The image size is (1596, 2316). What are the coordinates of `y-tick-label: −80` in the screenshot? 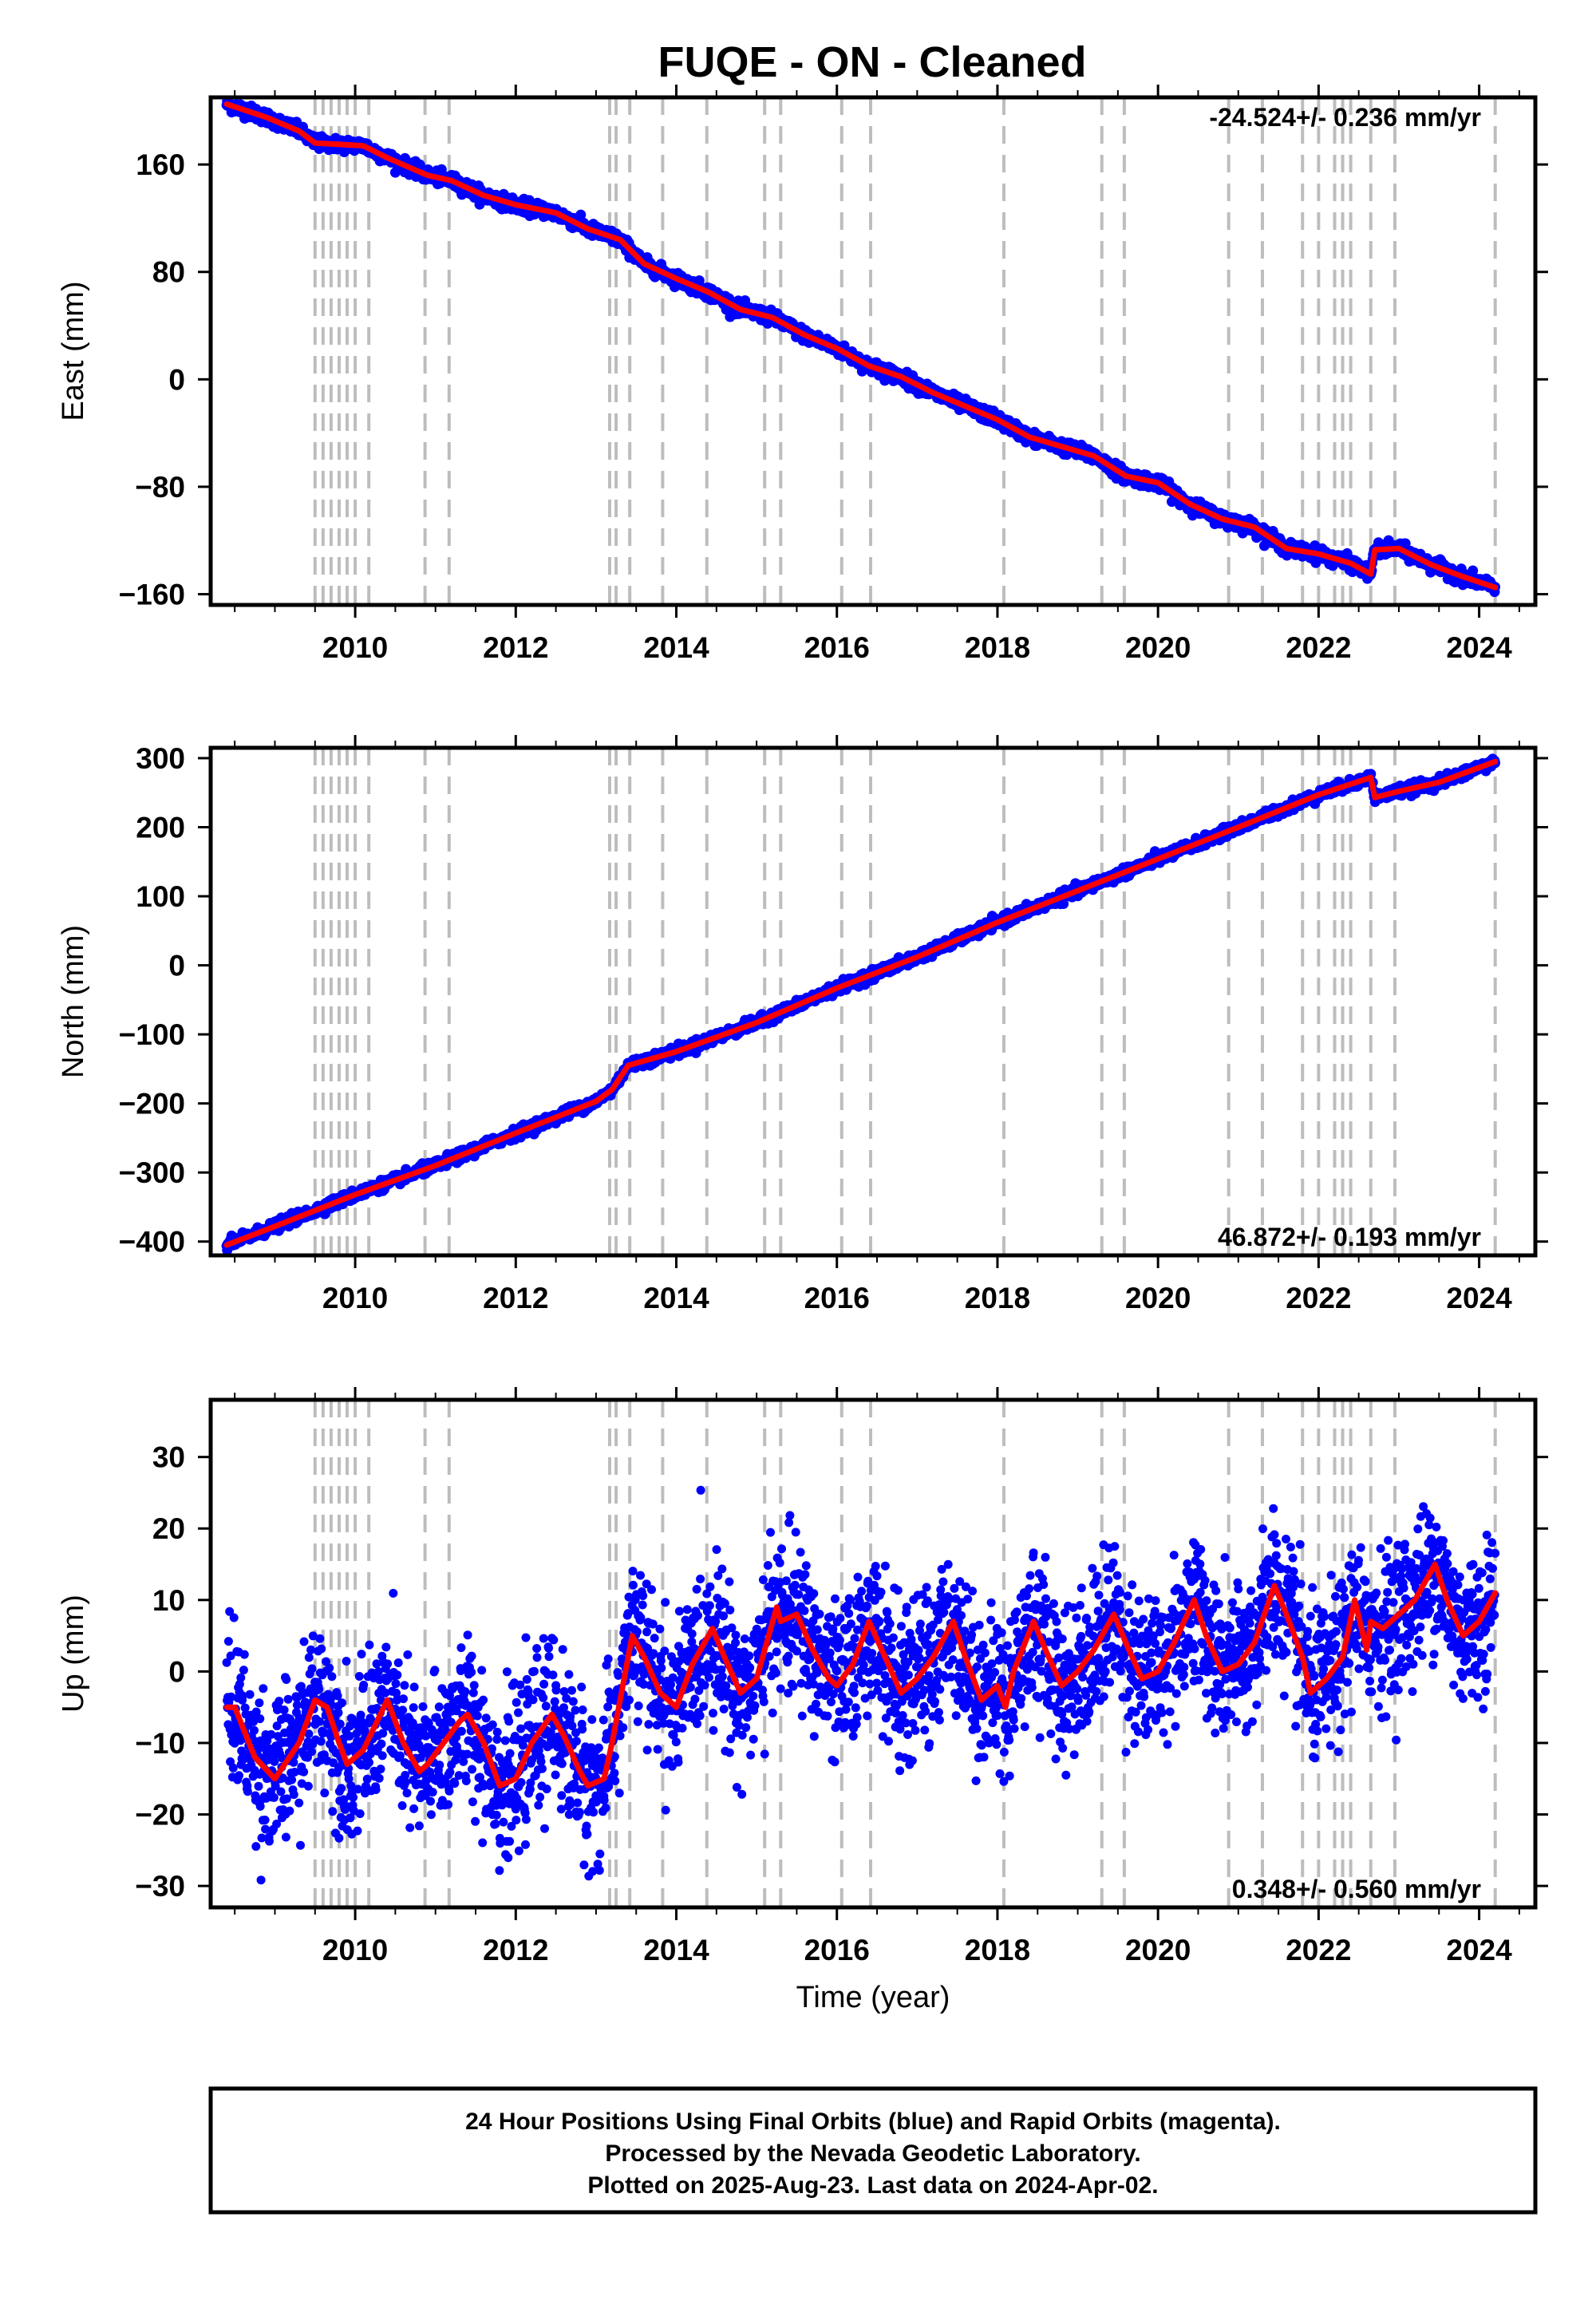 It's located at (160, 487).